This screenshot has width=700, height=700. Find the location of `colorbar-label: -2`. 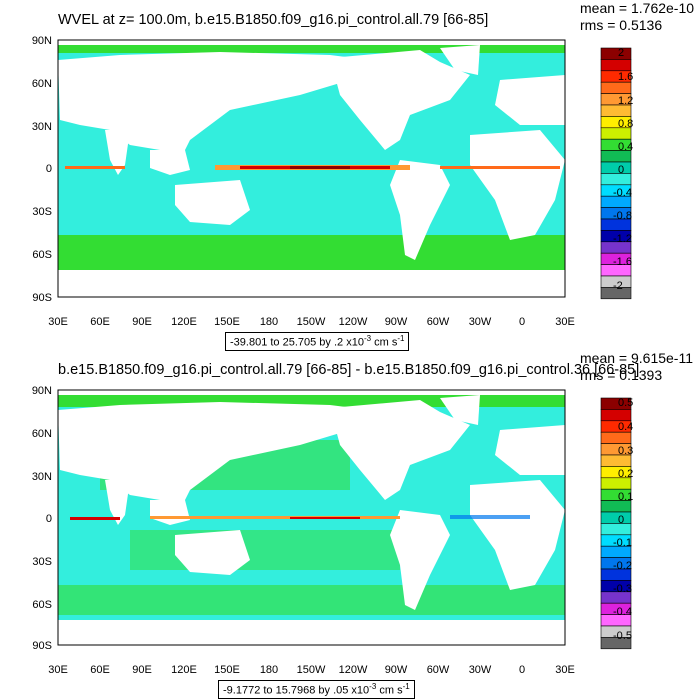

colorbar-label: -2 is located at coordinates (618, 286).